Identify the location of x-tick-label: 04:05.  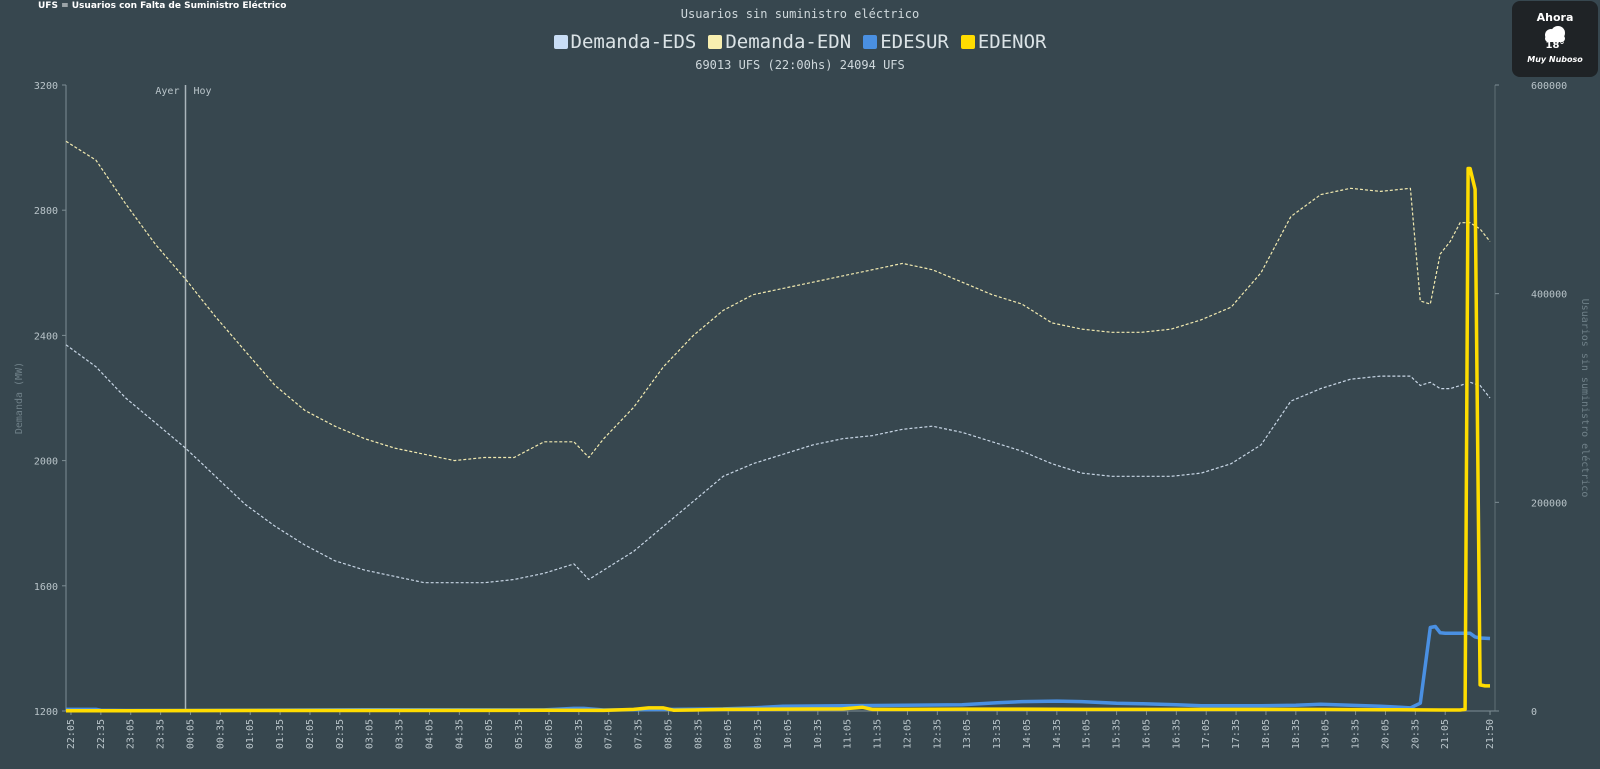
(429, 734).